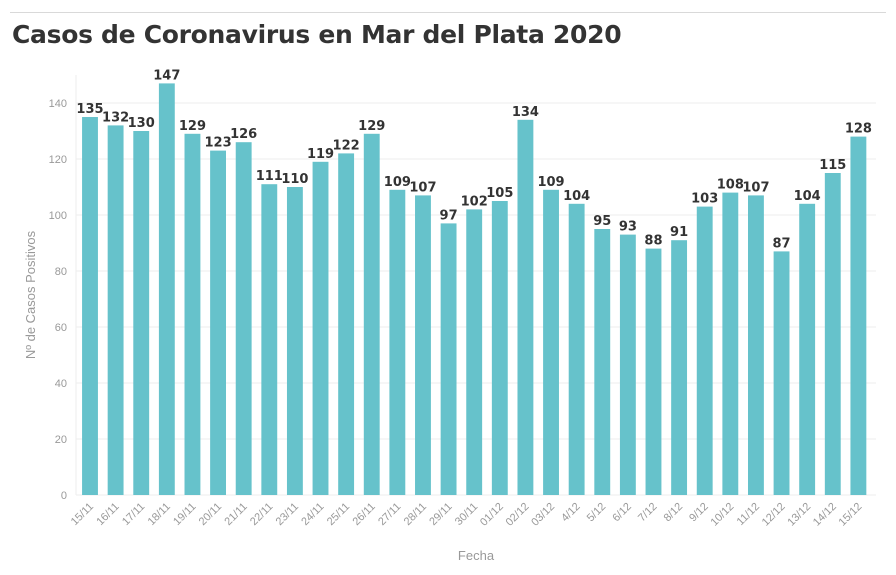  Describe the element at coordinates (774, 515) in the screenshot. I see `x-tick-label: 12/12` at that location.